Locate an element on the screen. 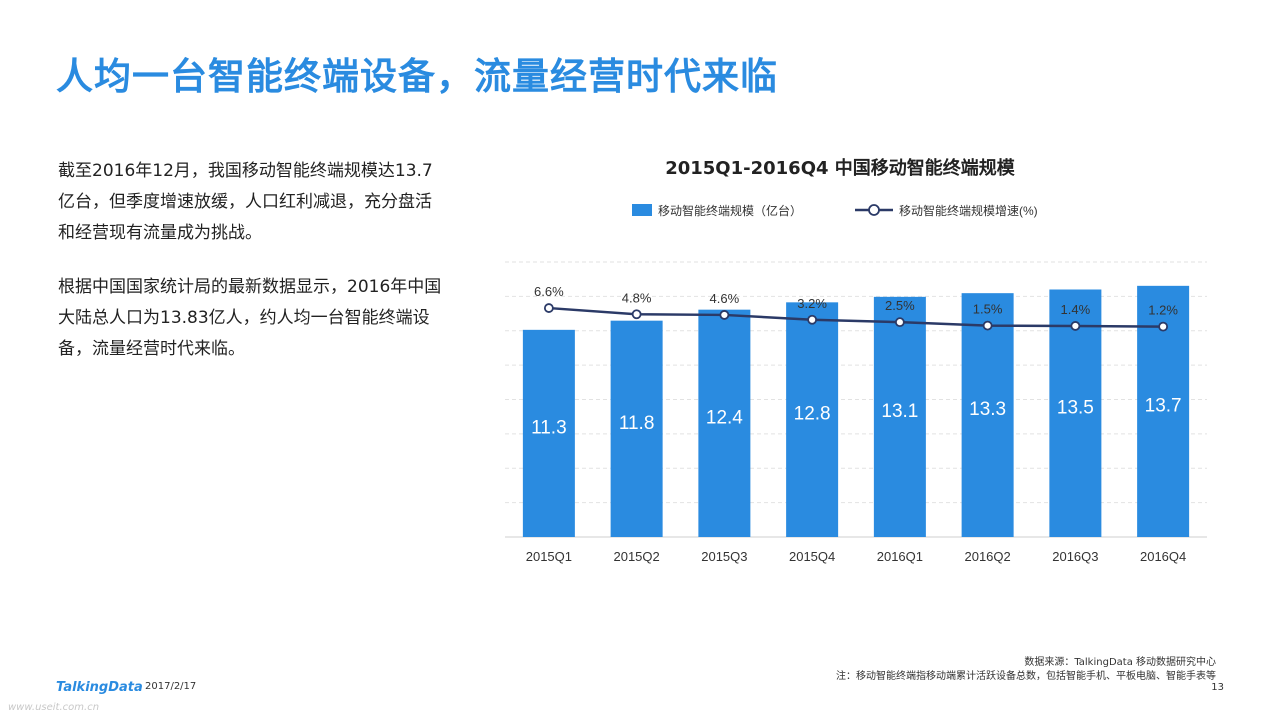  x-tick-label: 2015Q2 is located at coordinates (636, 556).